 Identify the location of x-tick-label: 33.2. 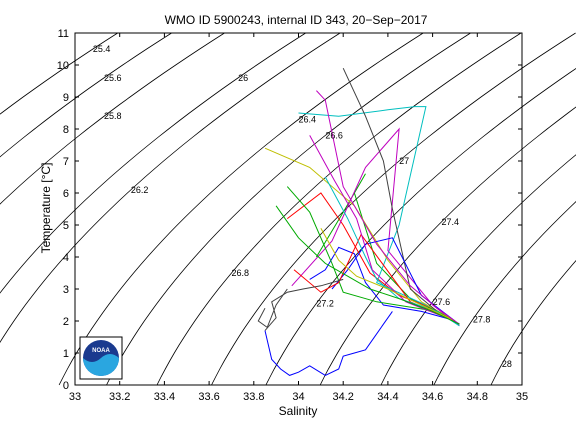
(119, 397).